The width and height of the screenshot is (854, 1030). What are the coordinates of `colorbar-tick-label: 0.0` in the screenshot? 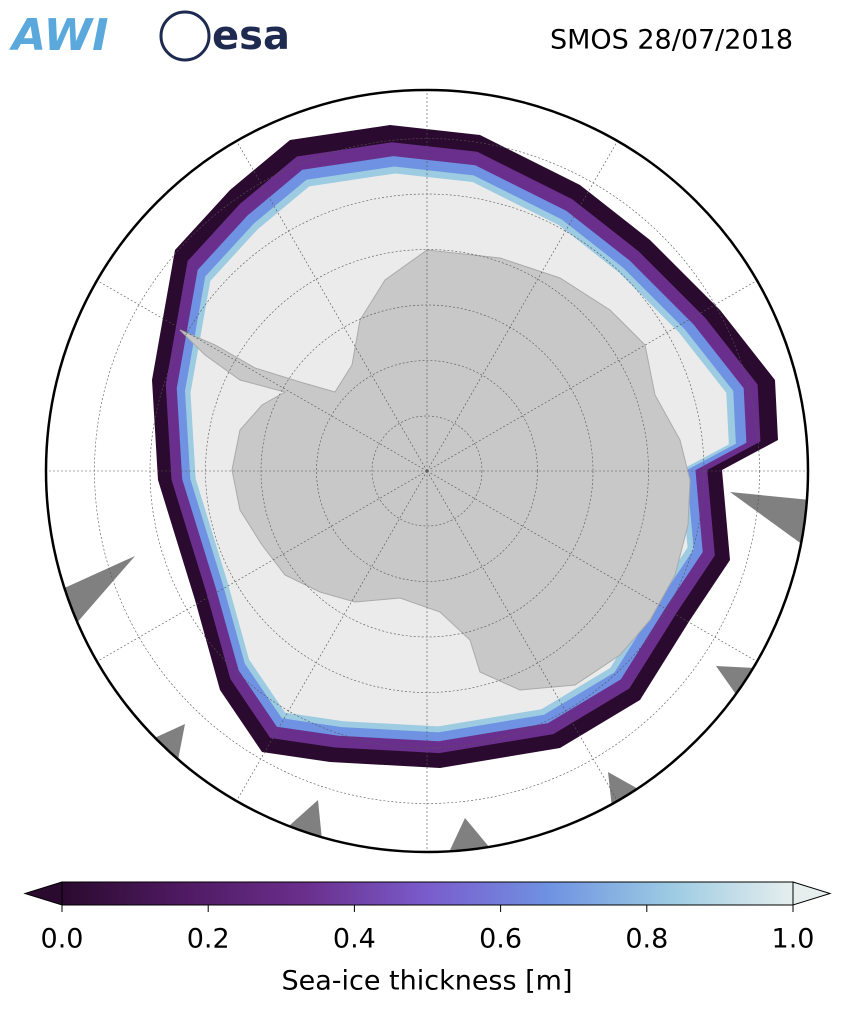 It's located at (62, 939).